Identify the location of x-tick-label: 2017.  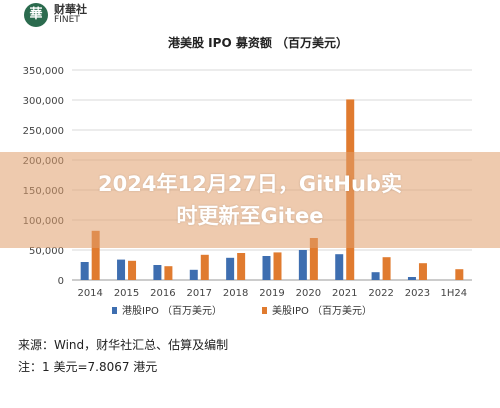
(199, 293).